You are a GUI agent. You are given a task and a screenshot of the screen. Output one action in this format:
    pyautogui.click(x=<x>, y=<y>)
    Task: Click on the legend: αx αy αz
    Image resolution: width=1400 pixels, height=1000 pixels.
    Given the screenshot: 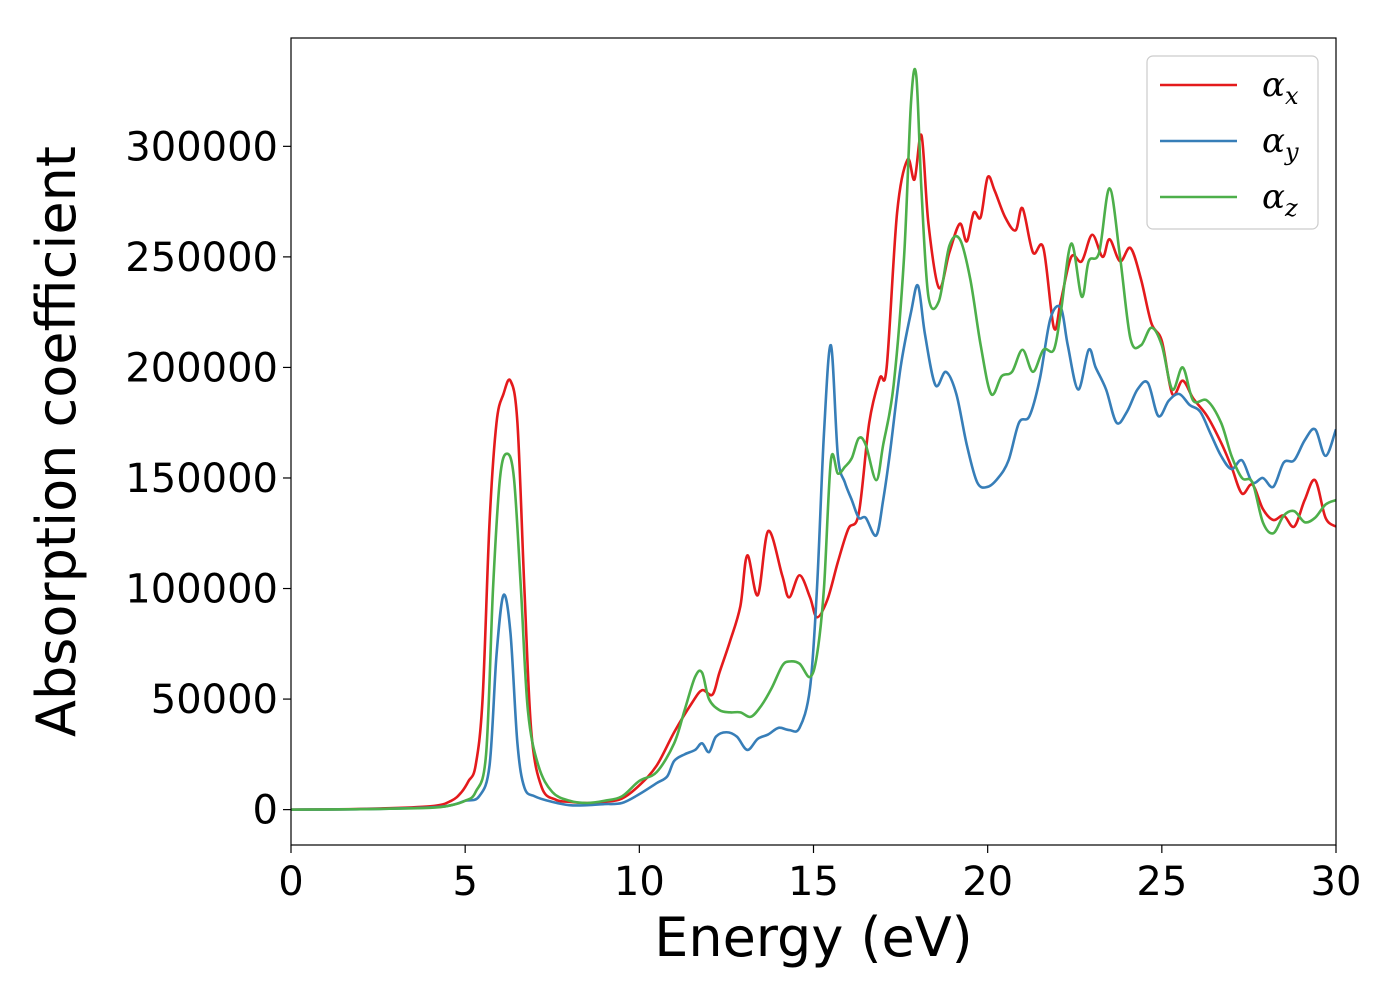 What is the action you would take?
    pyautogui.click(x=1232, y=142)
    